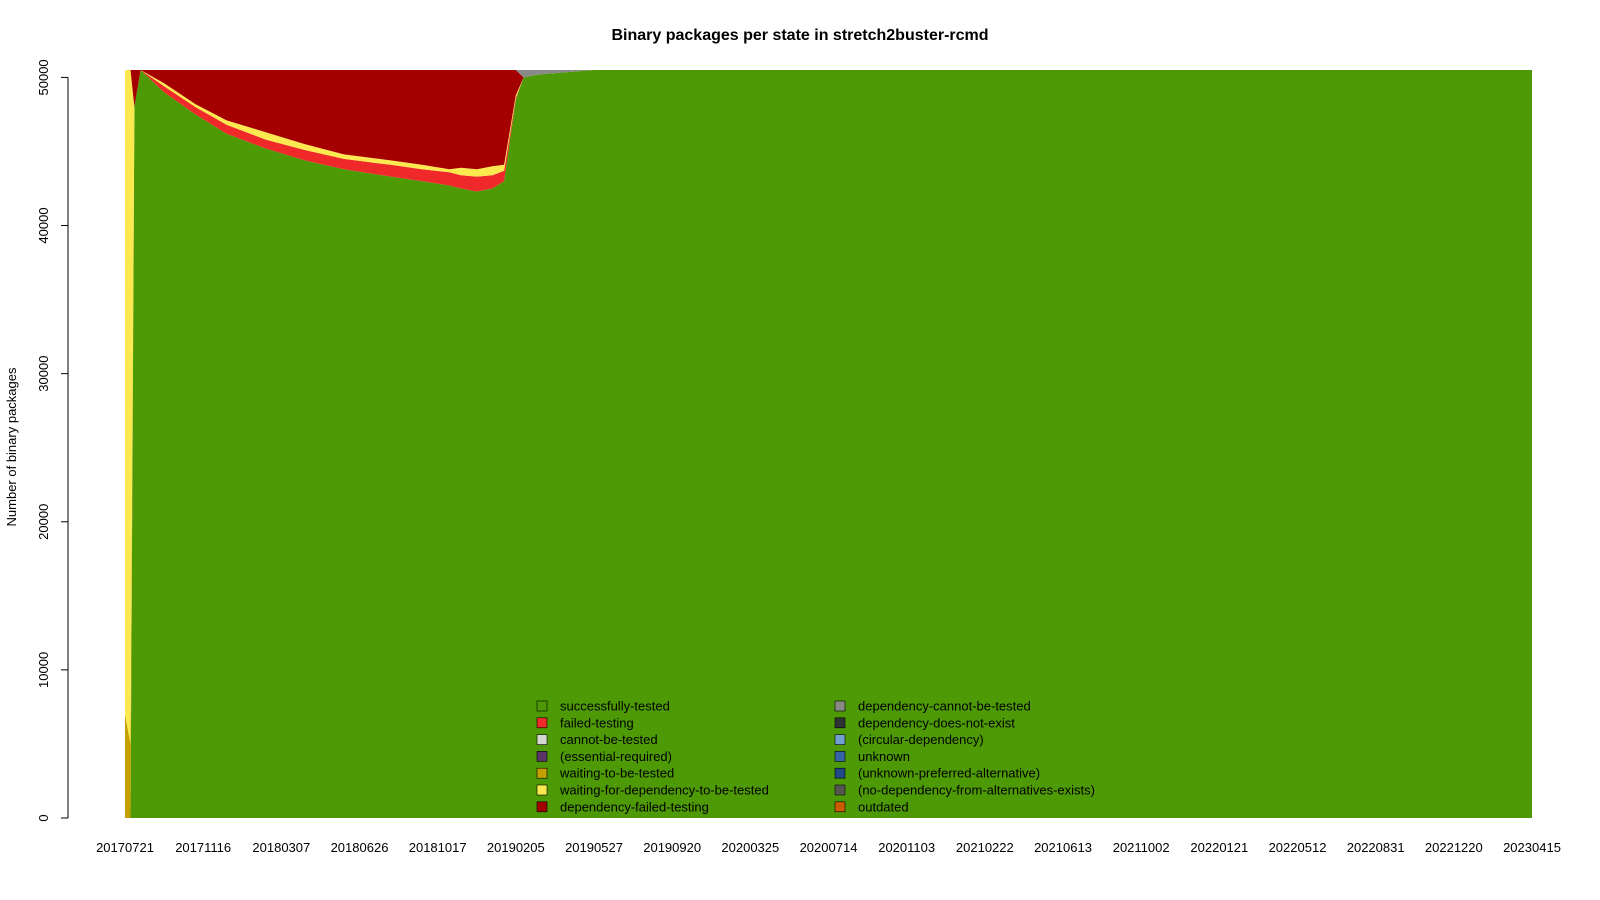 The width and height of the screenshot is (1600, 900). Describe the element at coordinates (516, 847) in the screenshot. I see `x-tick-label: 20190205` at that location.